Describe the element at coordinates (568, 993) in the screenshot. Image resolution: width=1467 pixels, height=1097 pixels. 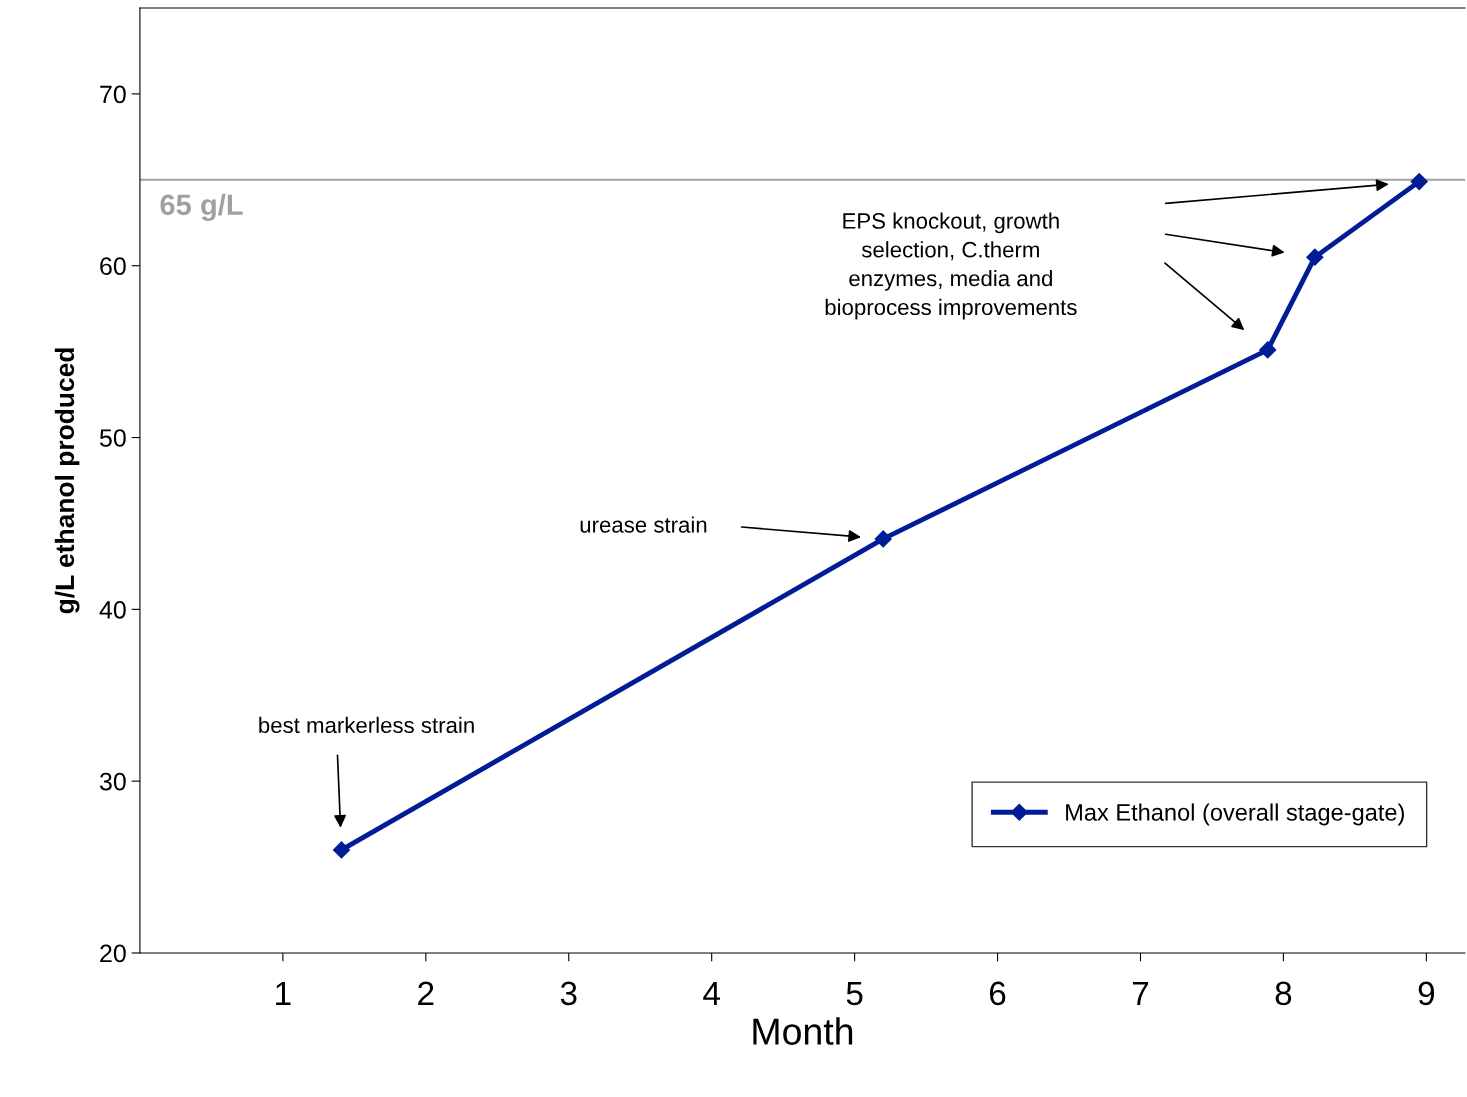
I see `x-tick-label: 3` at that location.